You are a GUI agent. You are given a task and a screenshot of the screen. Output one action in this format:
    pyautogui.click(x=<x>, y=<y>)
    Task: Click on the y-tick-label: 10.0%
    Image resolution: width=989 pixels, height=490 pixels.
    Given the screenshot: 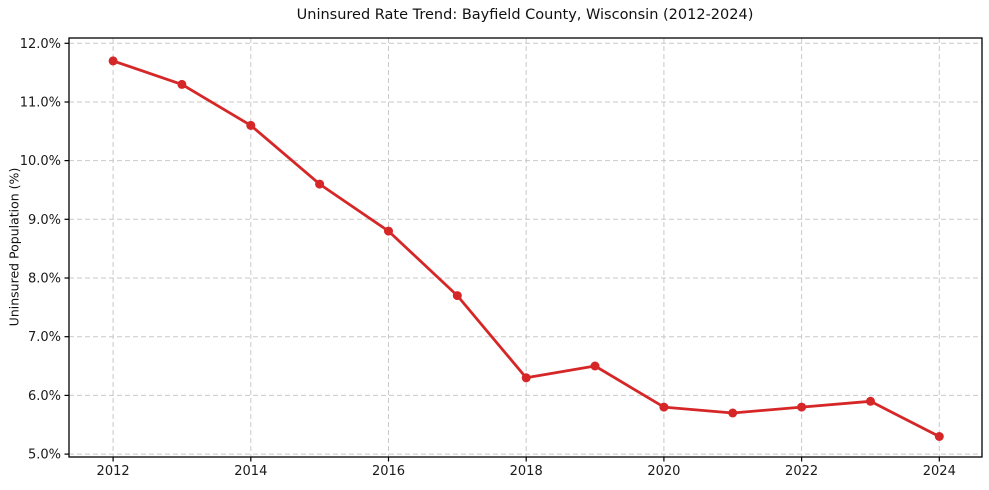 What is the action you would take?
    pyautogui.click(x=40, y=161)
    